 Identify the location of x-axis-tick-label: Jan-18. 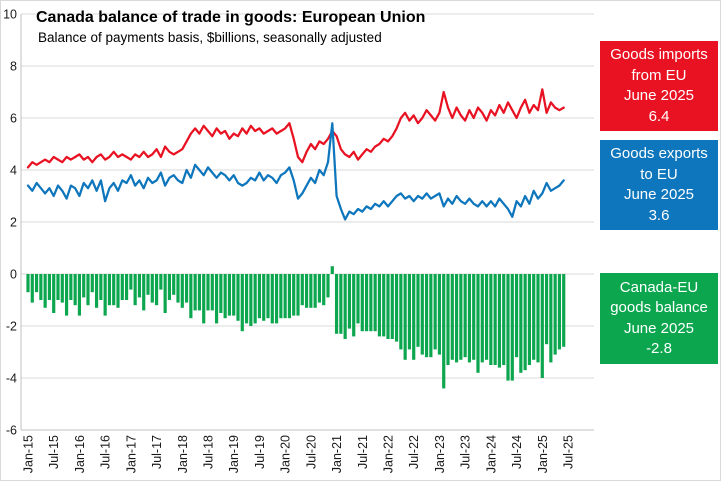
(183, 454).